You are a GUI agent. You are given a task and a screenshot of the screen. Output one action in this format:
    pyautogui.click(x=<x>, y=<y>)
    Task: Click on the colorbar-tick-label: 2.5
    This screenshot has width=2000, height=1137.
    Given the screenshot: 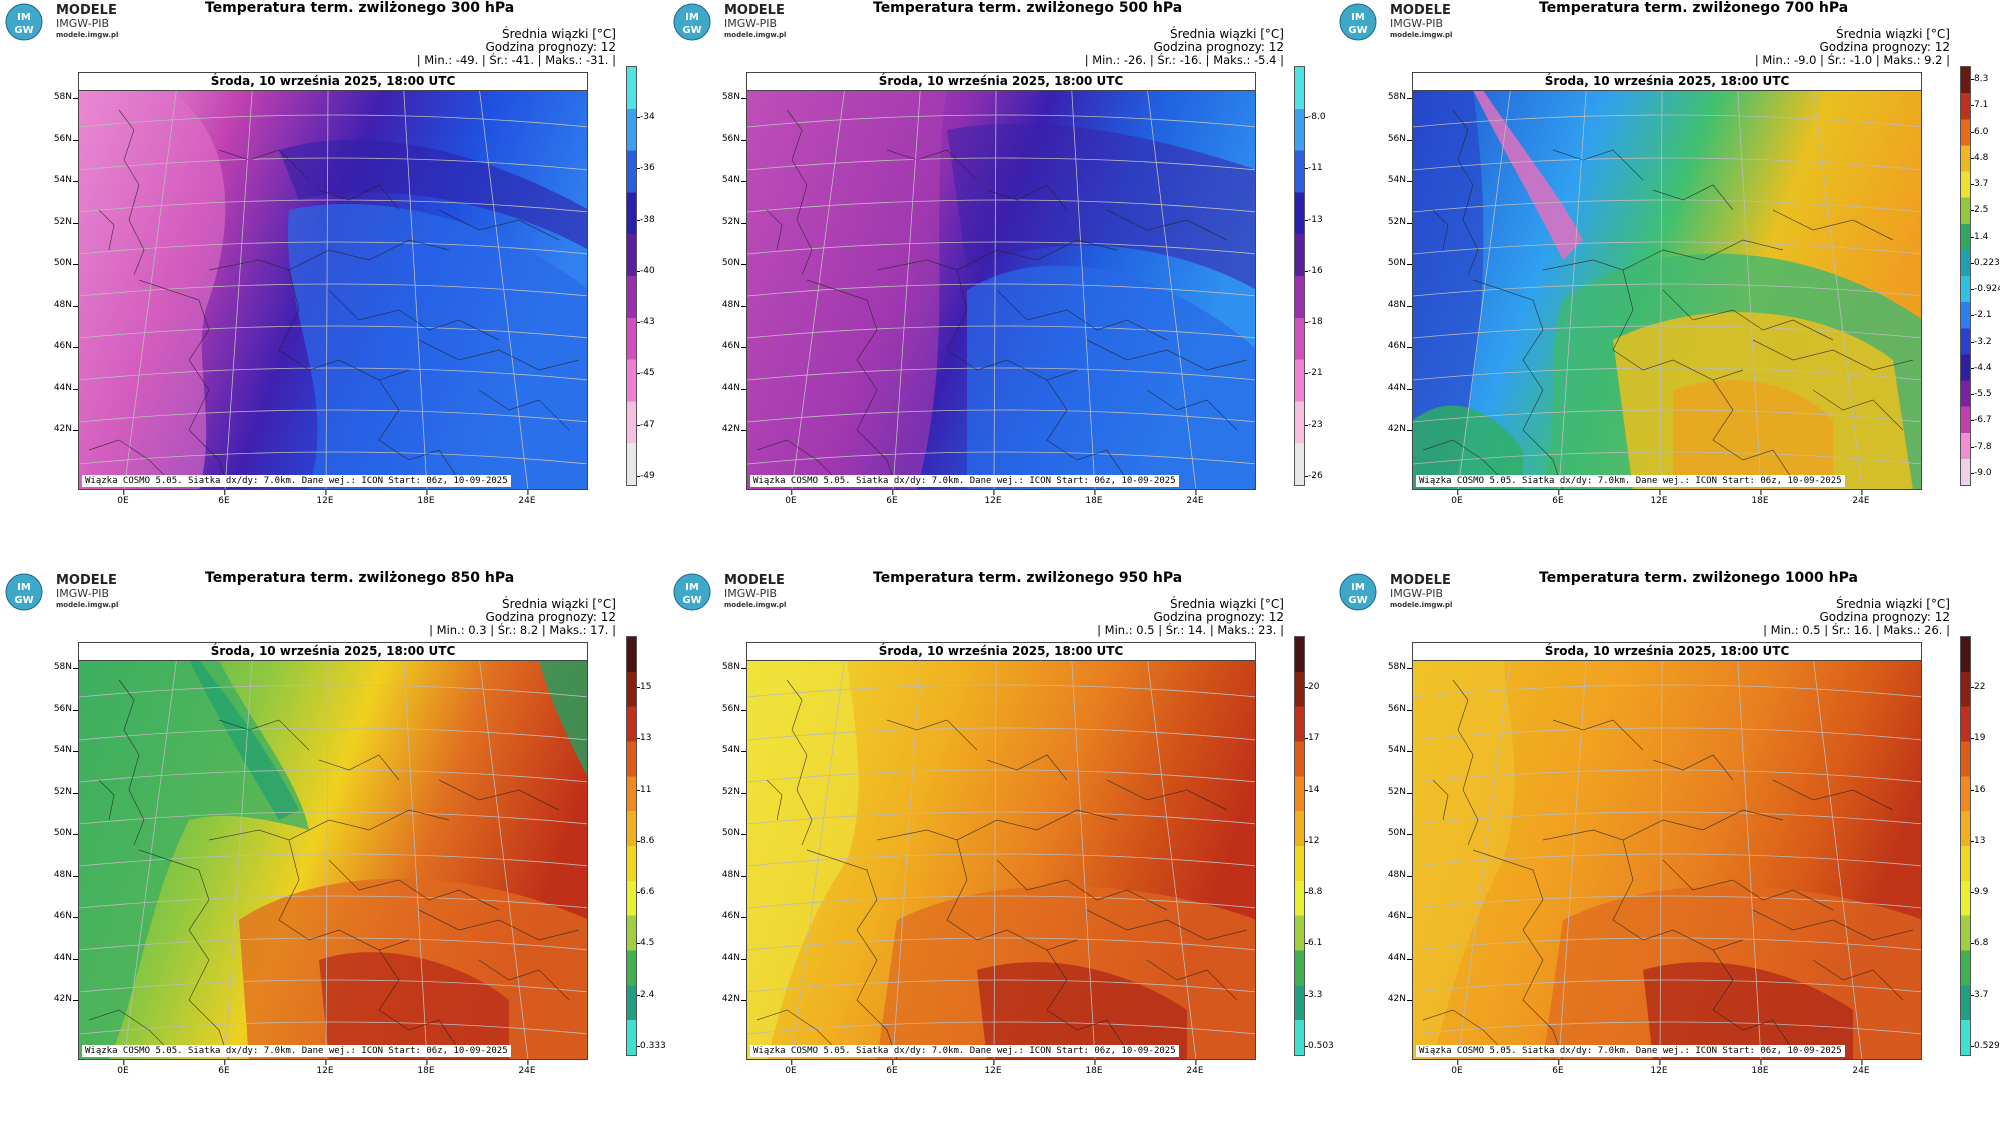 What is the action you would take?
    pyautogui.click(x=1979, y=210)
    